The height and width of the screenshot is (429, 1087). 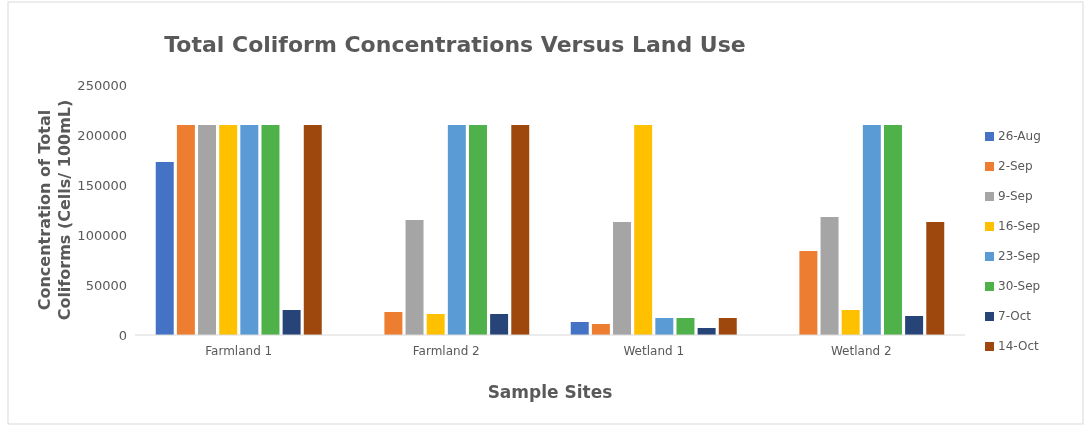 I want to click on x-tick-label: Farmland 1, so click(x=239, y=351).